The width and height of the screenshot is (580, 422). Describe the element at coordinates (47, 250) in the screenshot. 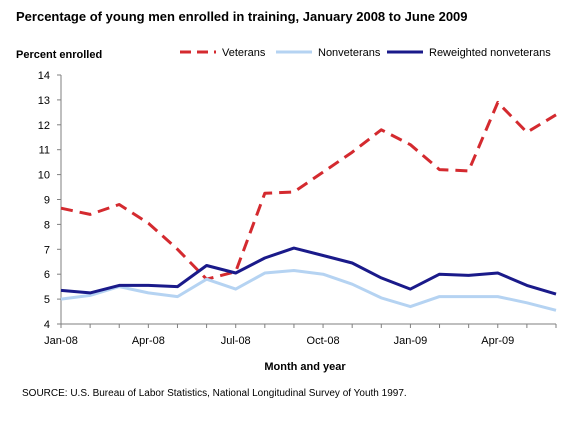

I see `y-tick-label: 7` at that location.